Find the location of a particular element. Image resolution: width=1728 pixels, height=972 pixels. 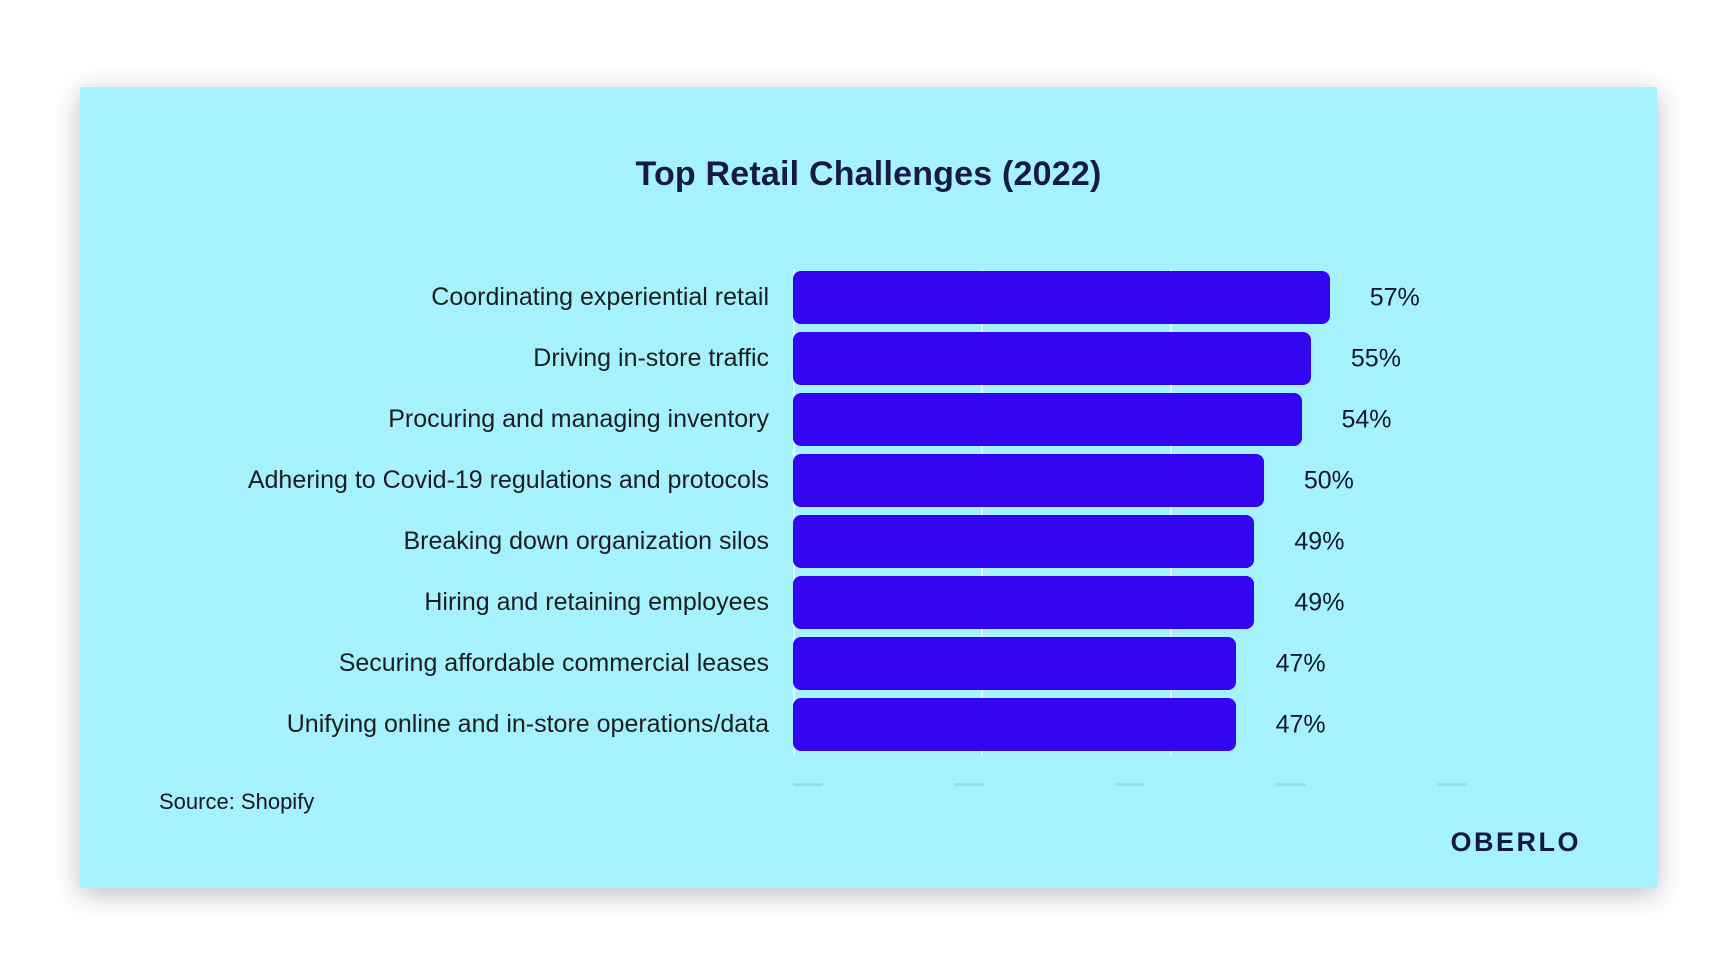

axis-tick-marks is located at coordinates (1143, 786).